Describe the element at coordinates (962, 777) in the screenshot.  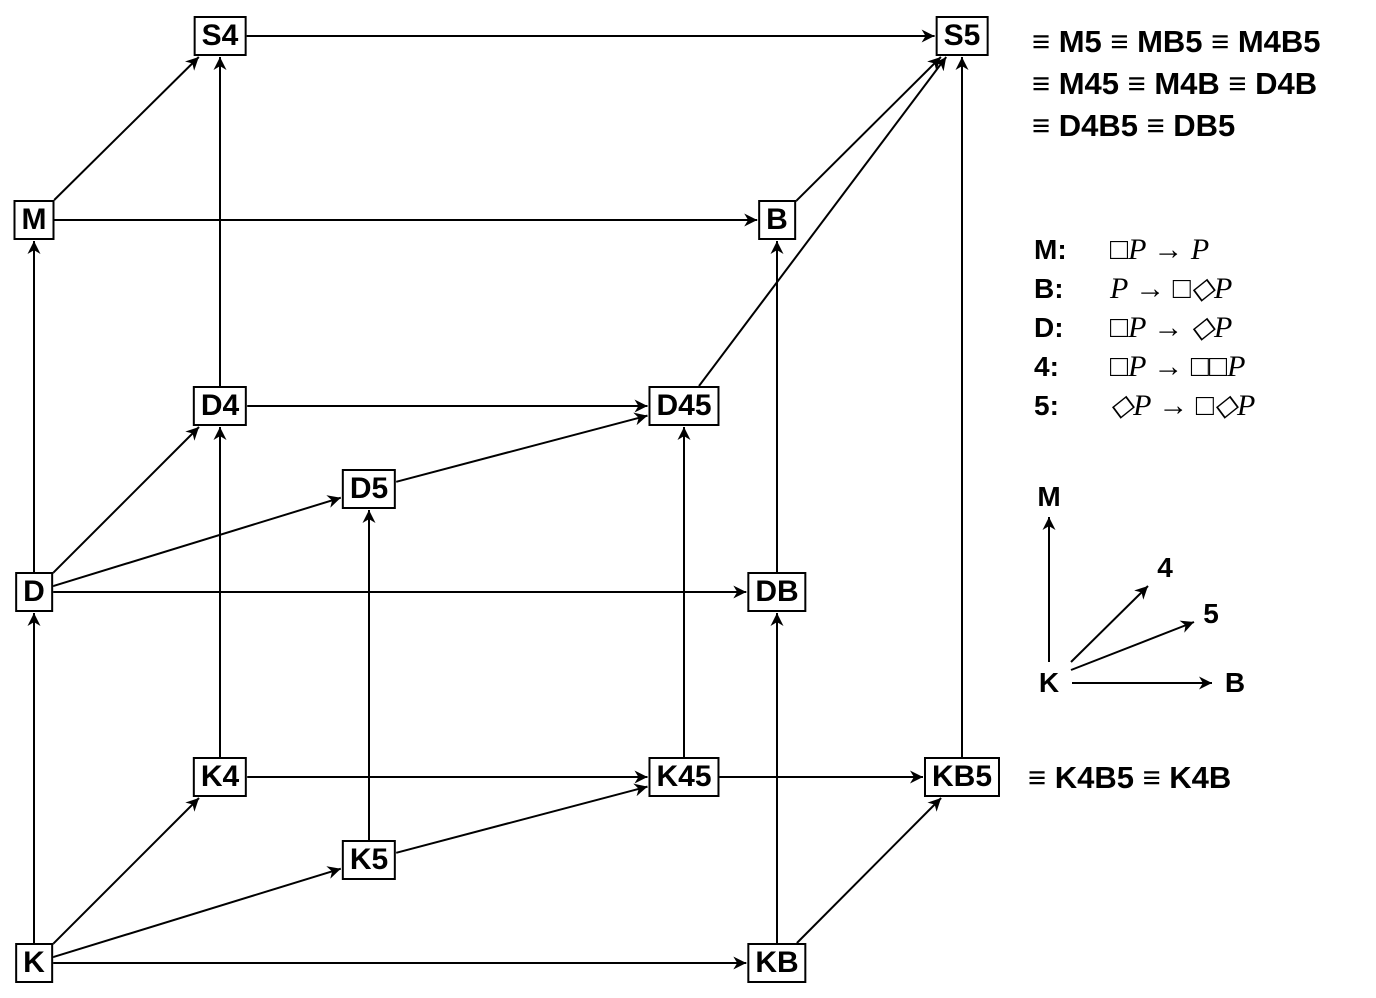
I see `node-kb5: KB5` at that location.